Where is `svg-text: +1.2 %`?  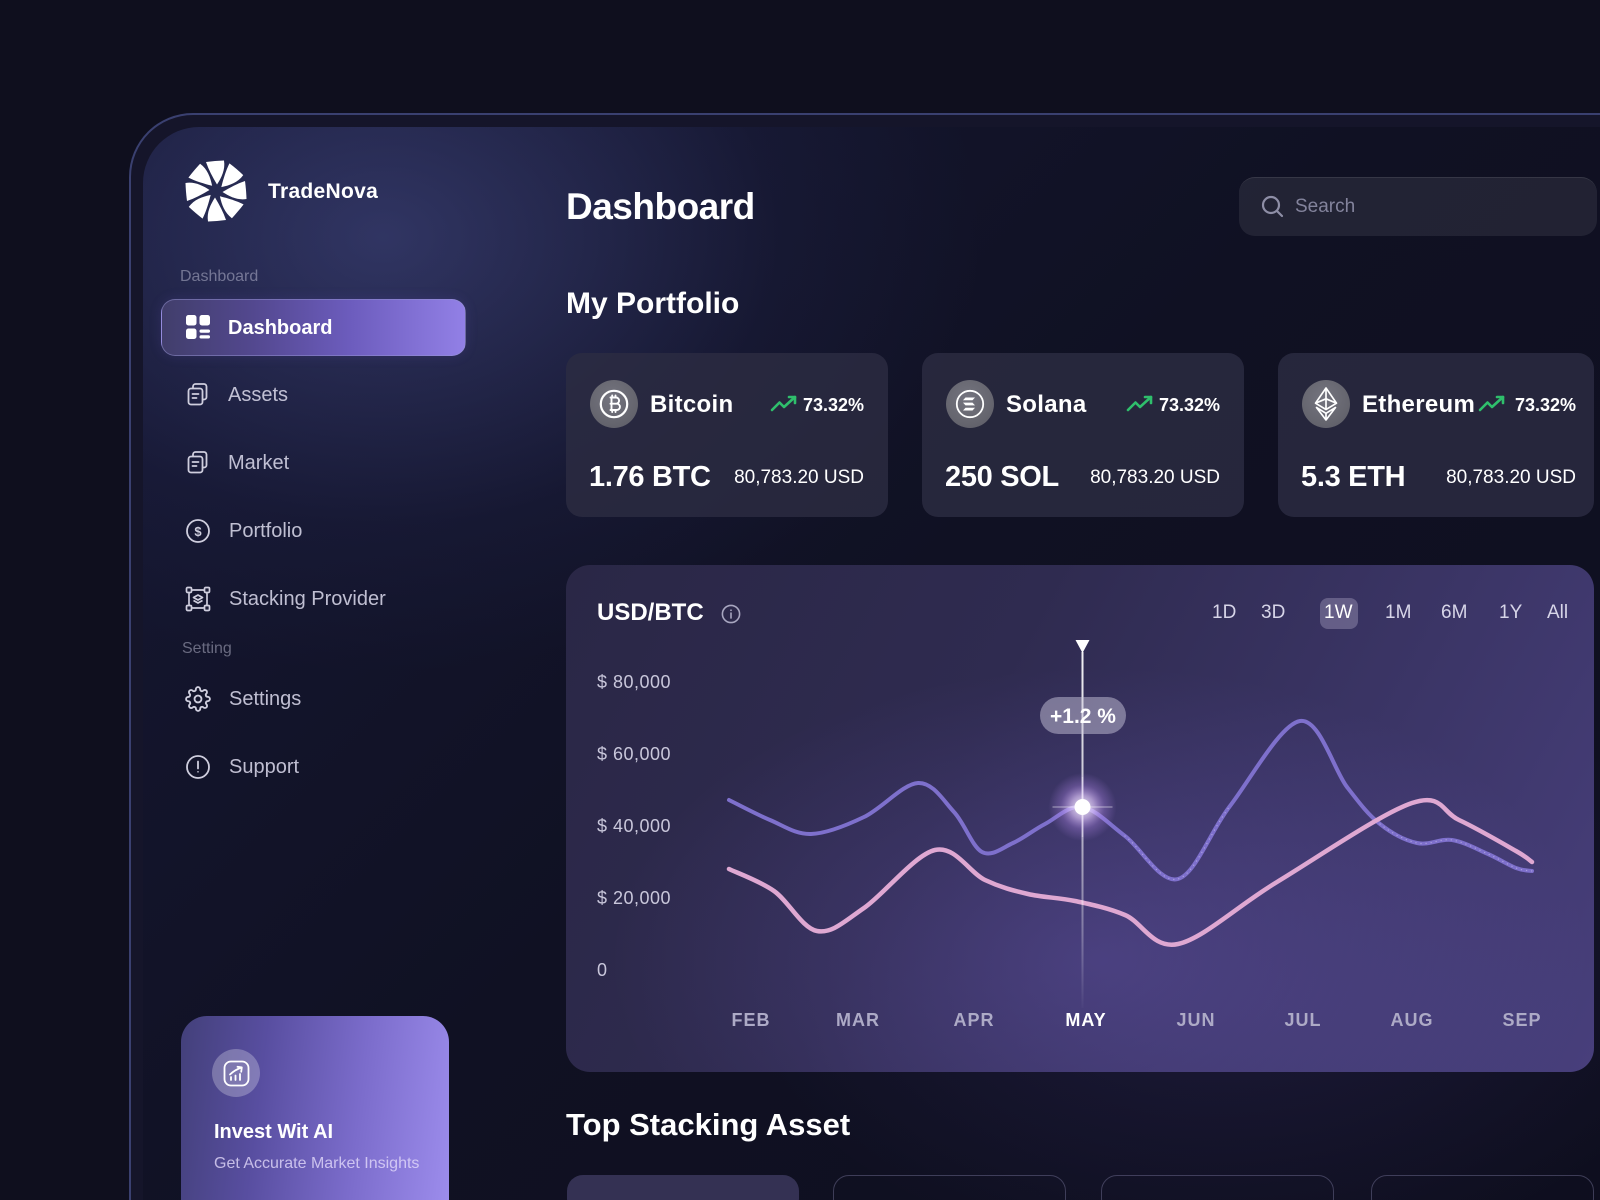
svg-text: +1.2 % is located at coordinates (1083, 716).